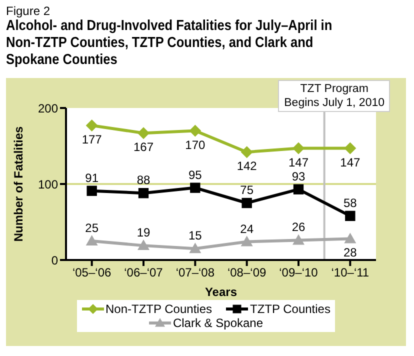  I want to click on x-tick-label: ‘10–‘11, so click(350, 273).